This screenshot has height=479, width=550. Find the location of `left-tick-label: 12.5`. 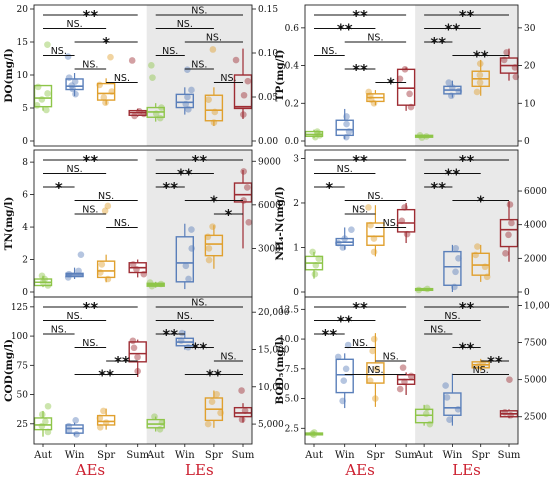

left-tick-label: 12.5 is located at coordinates (289, 310).